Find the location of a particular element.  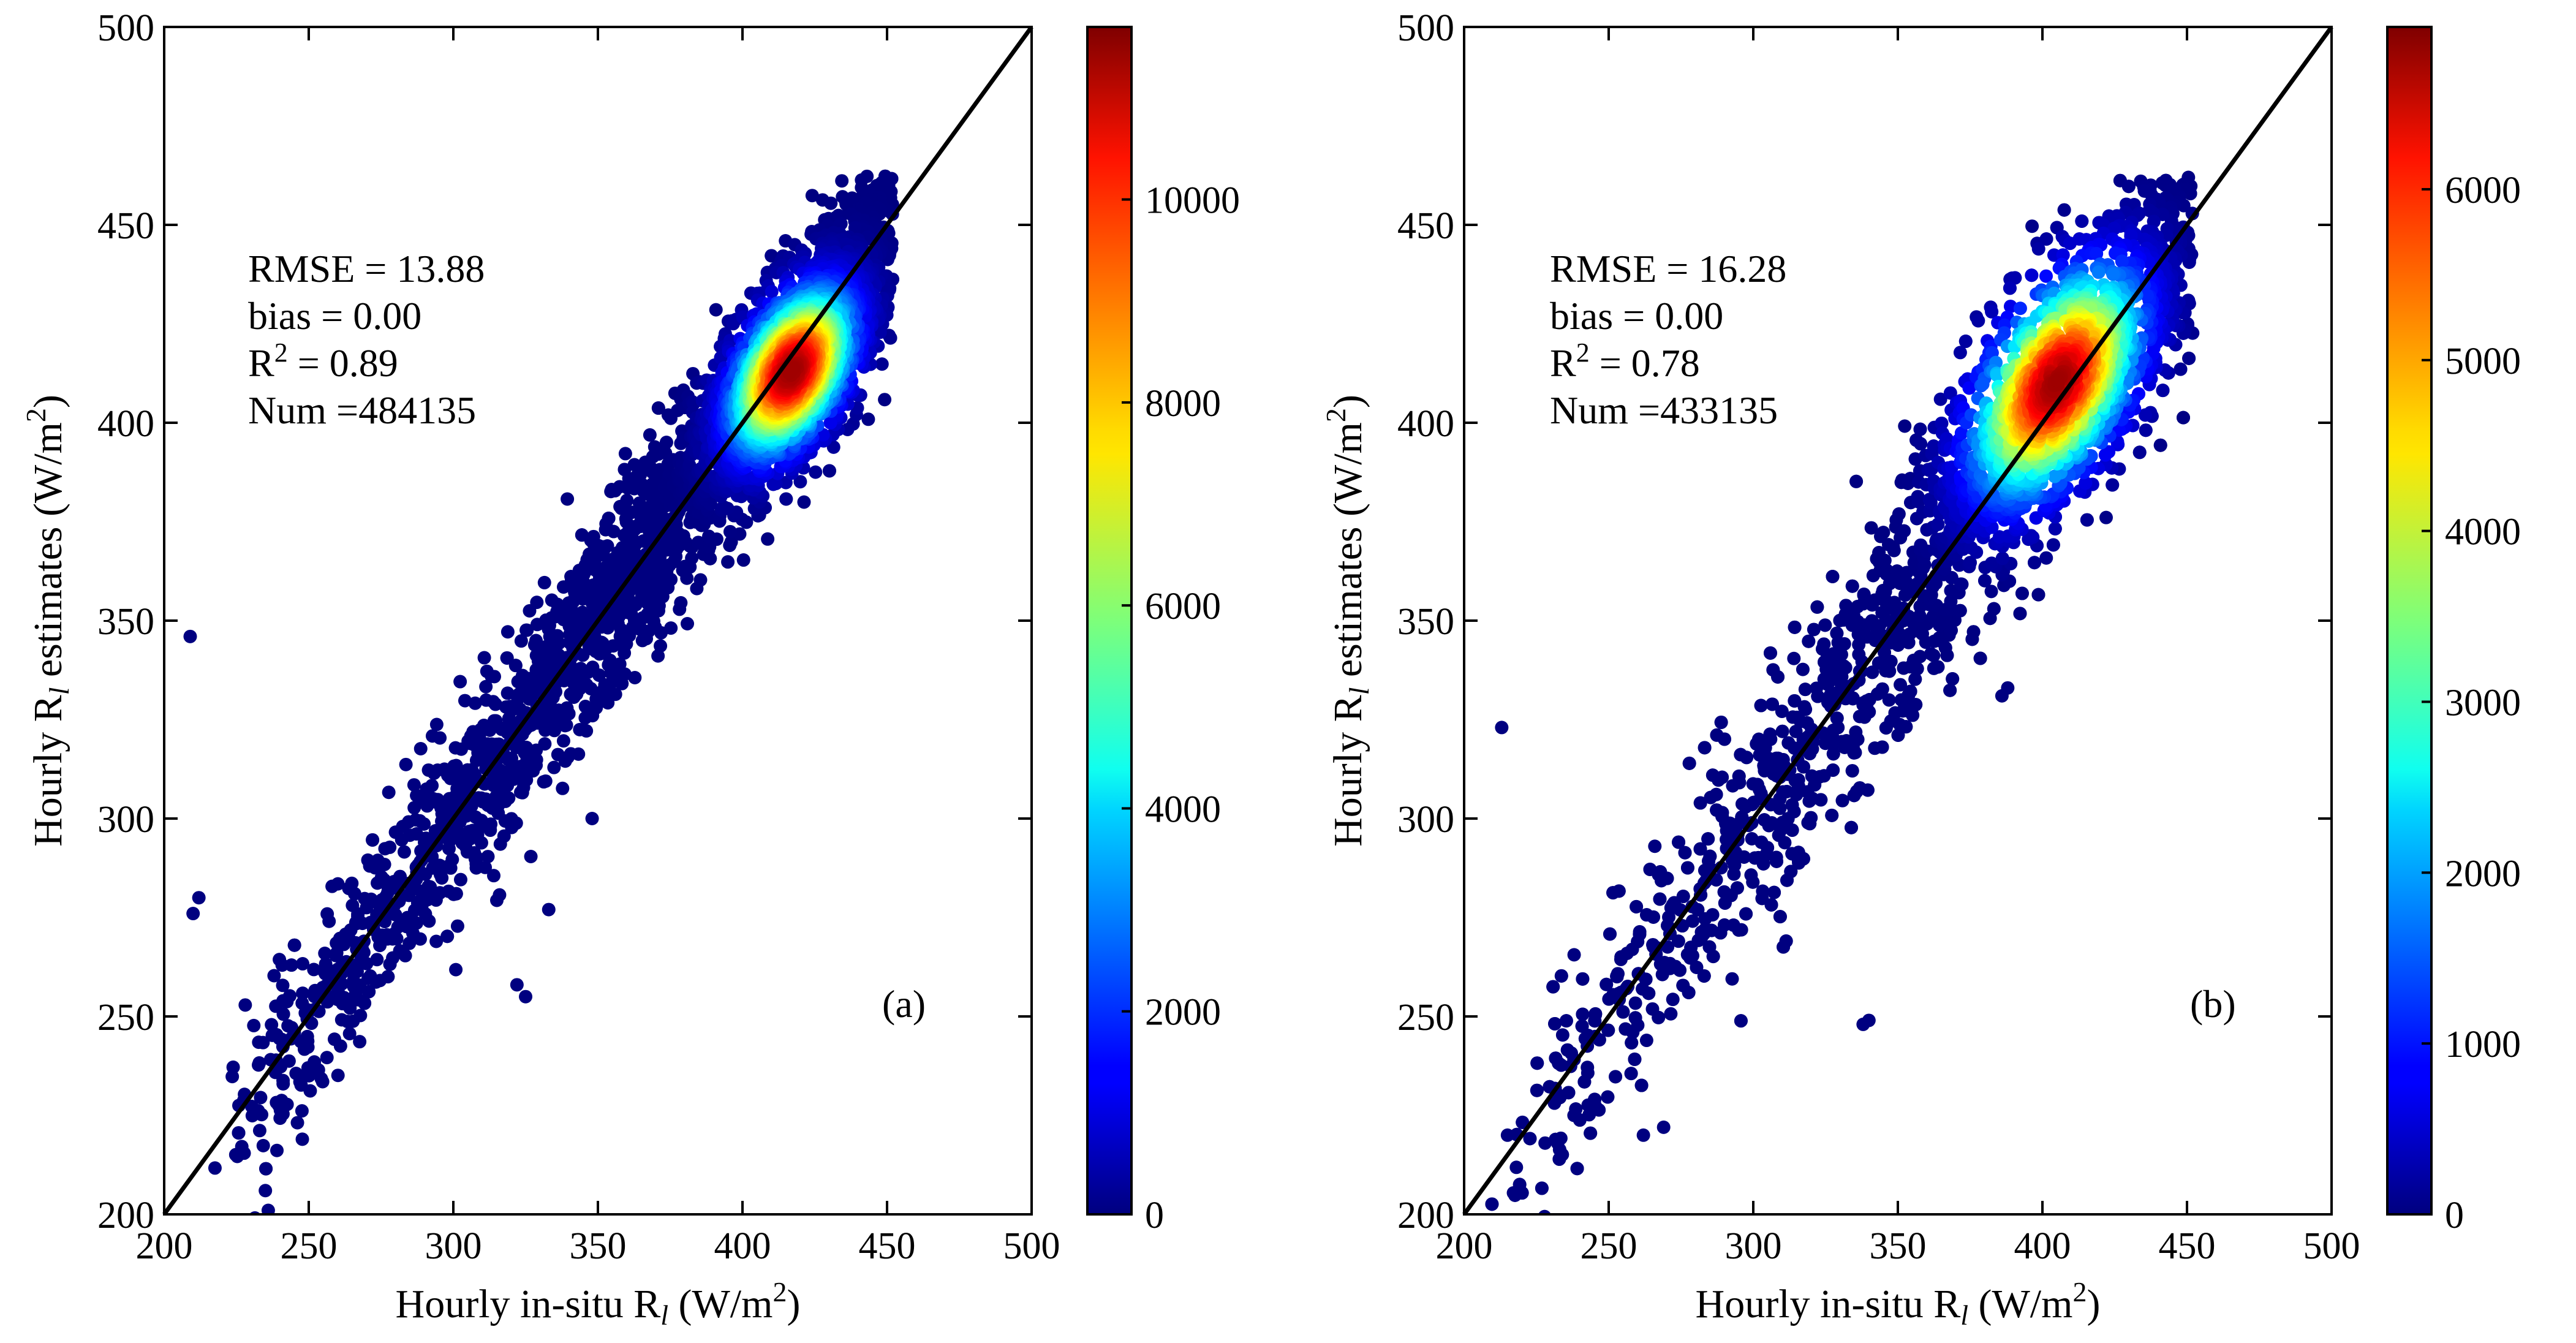

x-tick-label: 300 is located at coordinates (453, 1246).